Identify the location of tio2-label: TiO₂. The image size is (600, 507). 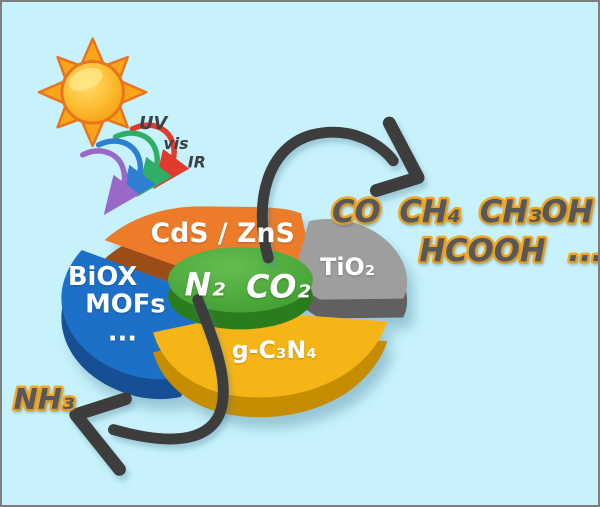
(347, 267).